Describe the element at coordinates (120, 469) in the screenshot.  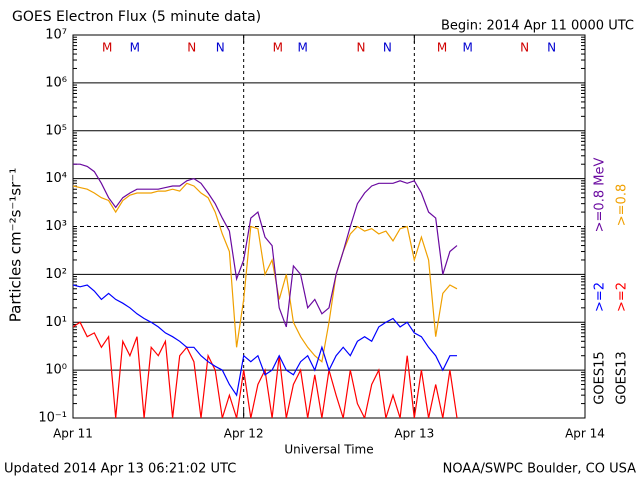
I see `footer-left: Updated 2014 Apr 13 06:21:02 UTC` at that location.